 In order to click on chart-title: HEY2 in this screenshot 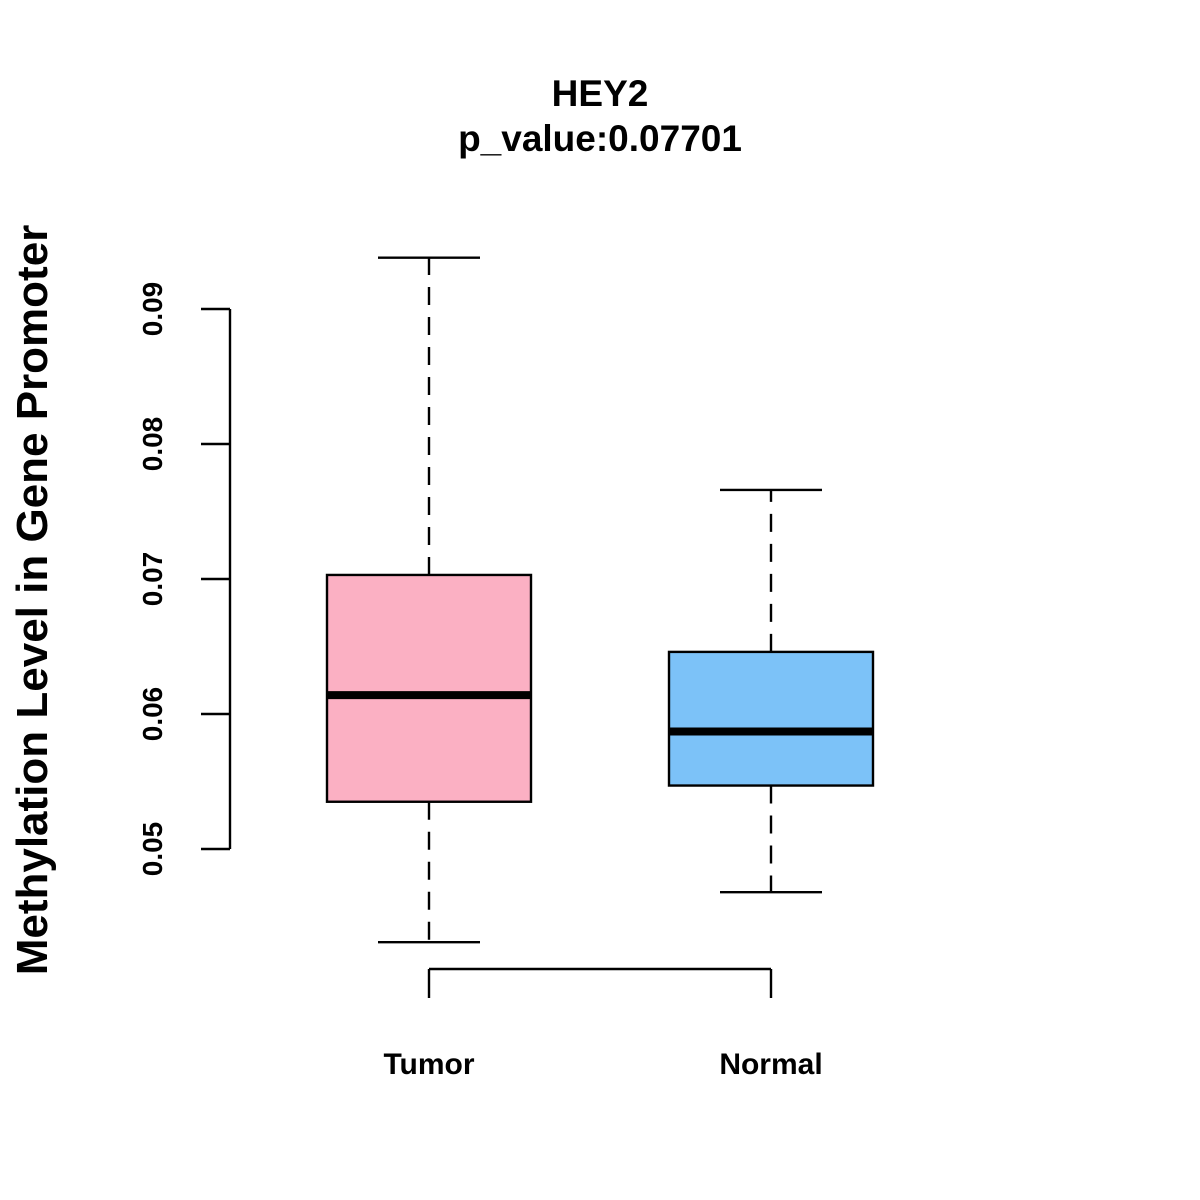, I will do `click(600, 93)`.